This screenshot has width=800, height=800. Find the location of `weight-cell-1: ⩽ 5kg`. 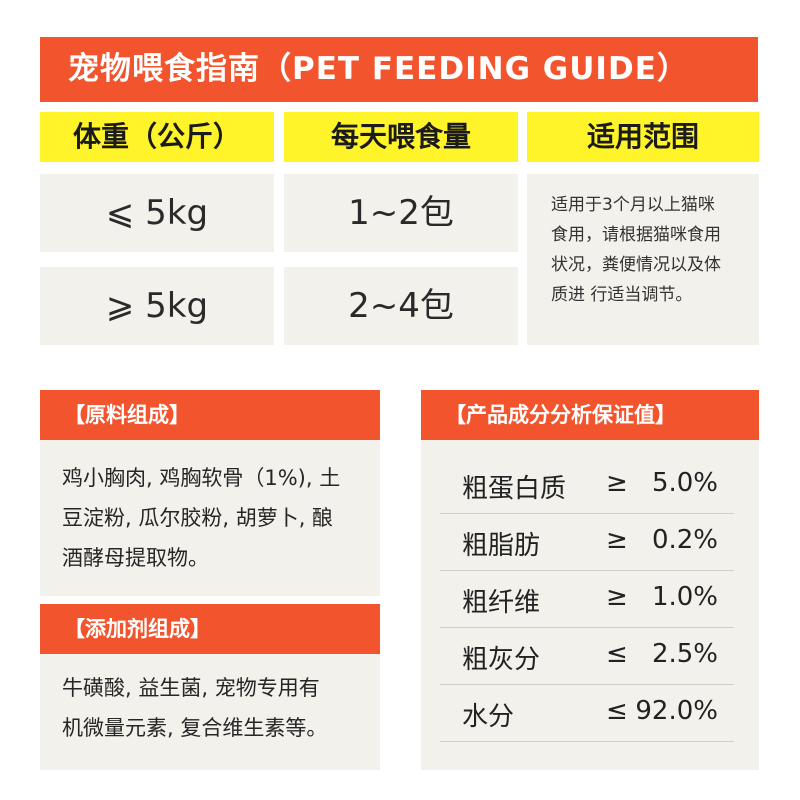

weight-cell-1: ⩽ 5kg is located at coordinates (157, 213).